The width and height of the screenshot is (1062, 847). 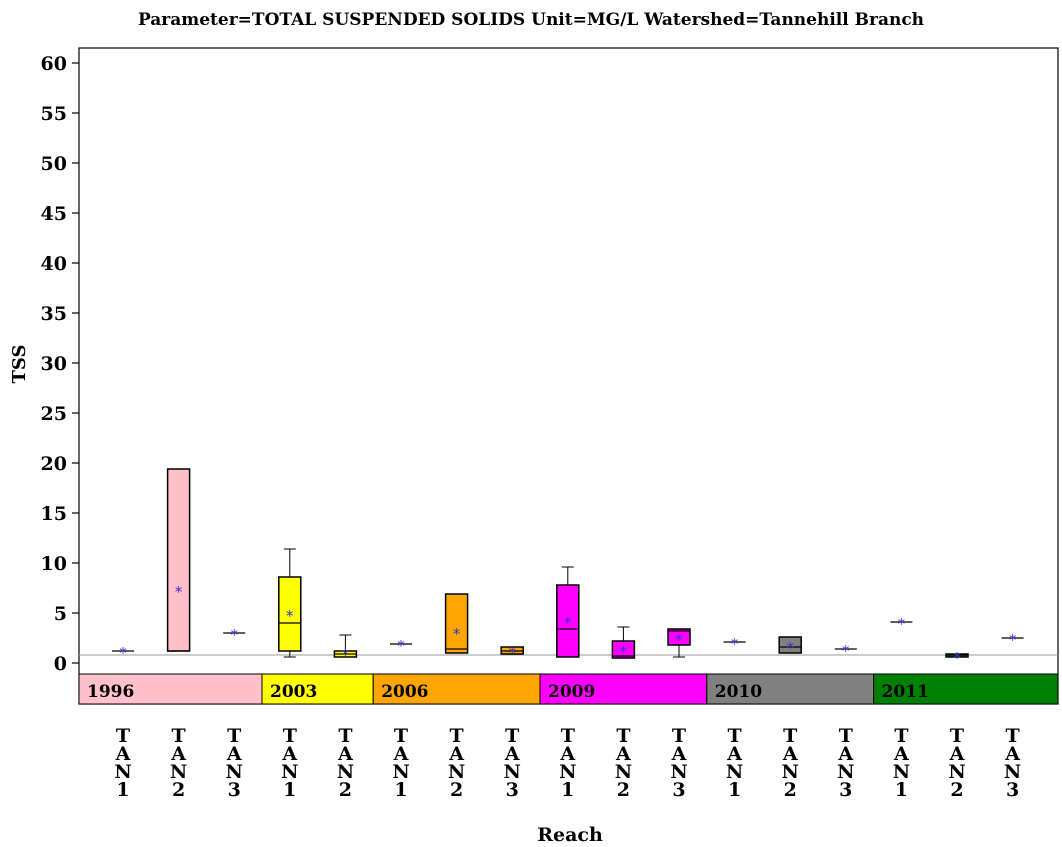 What do you see at coordinates (54, 314) in the screenshot?
I see `y-tick-label: 35` at bounding box center [54, 314].